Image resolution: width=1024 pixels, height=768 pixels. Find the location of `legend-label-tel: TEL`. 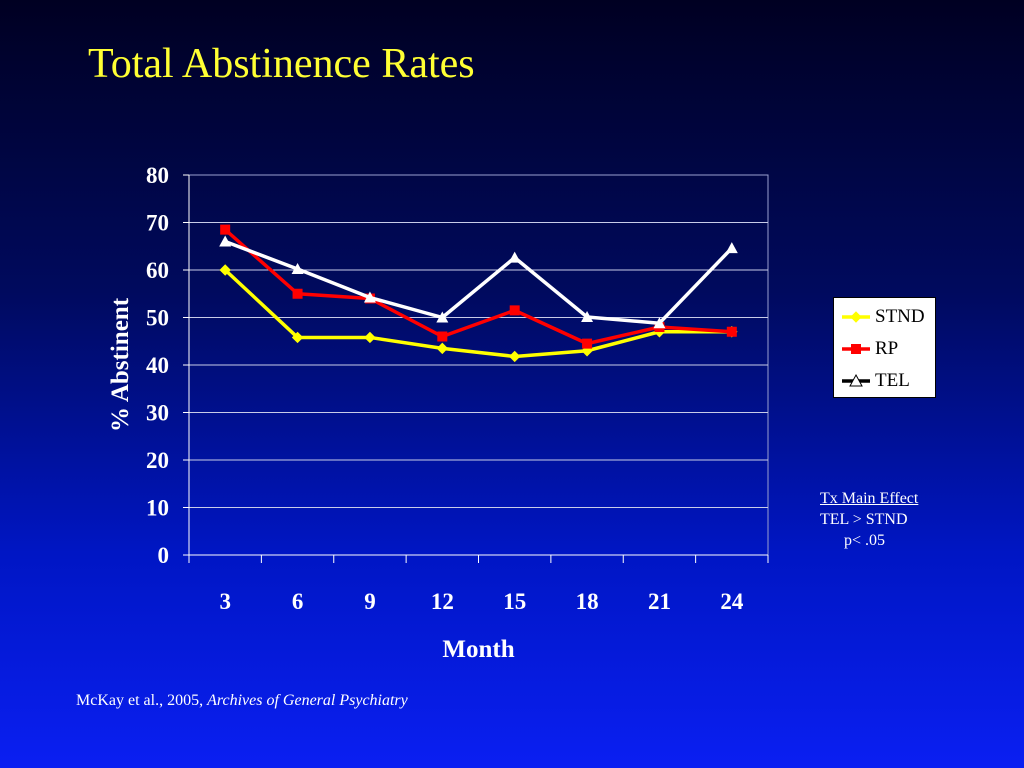

legend-label-tel: TEL is located at coordinates (892, 380).